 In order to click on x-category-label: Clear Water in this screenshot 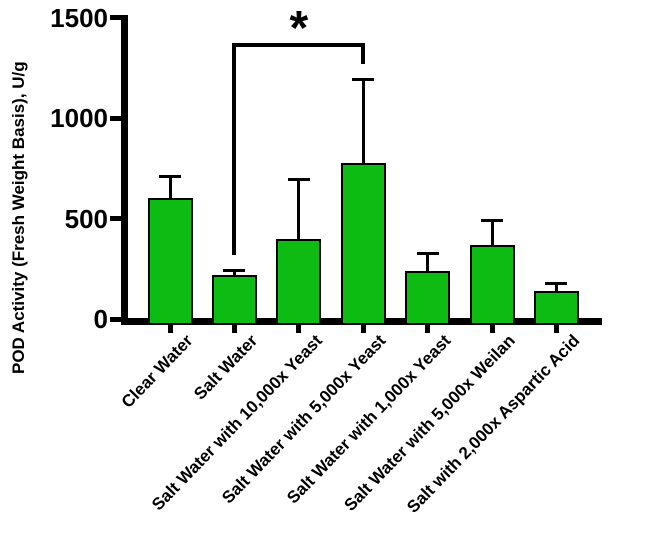, I will do `click(157, 371)`.